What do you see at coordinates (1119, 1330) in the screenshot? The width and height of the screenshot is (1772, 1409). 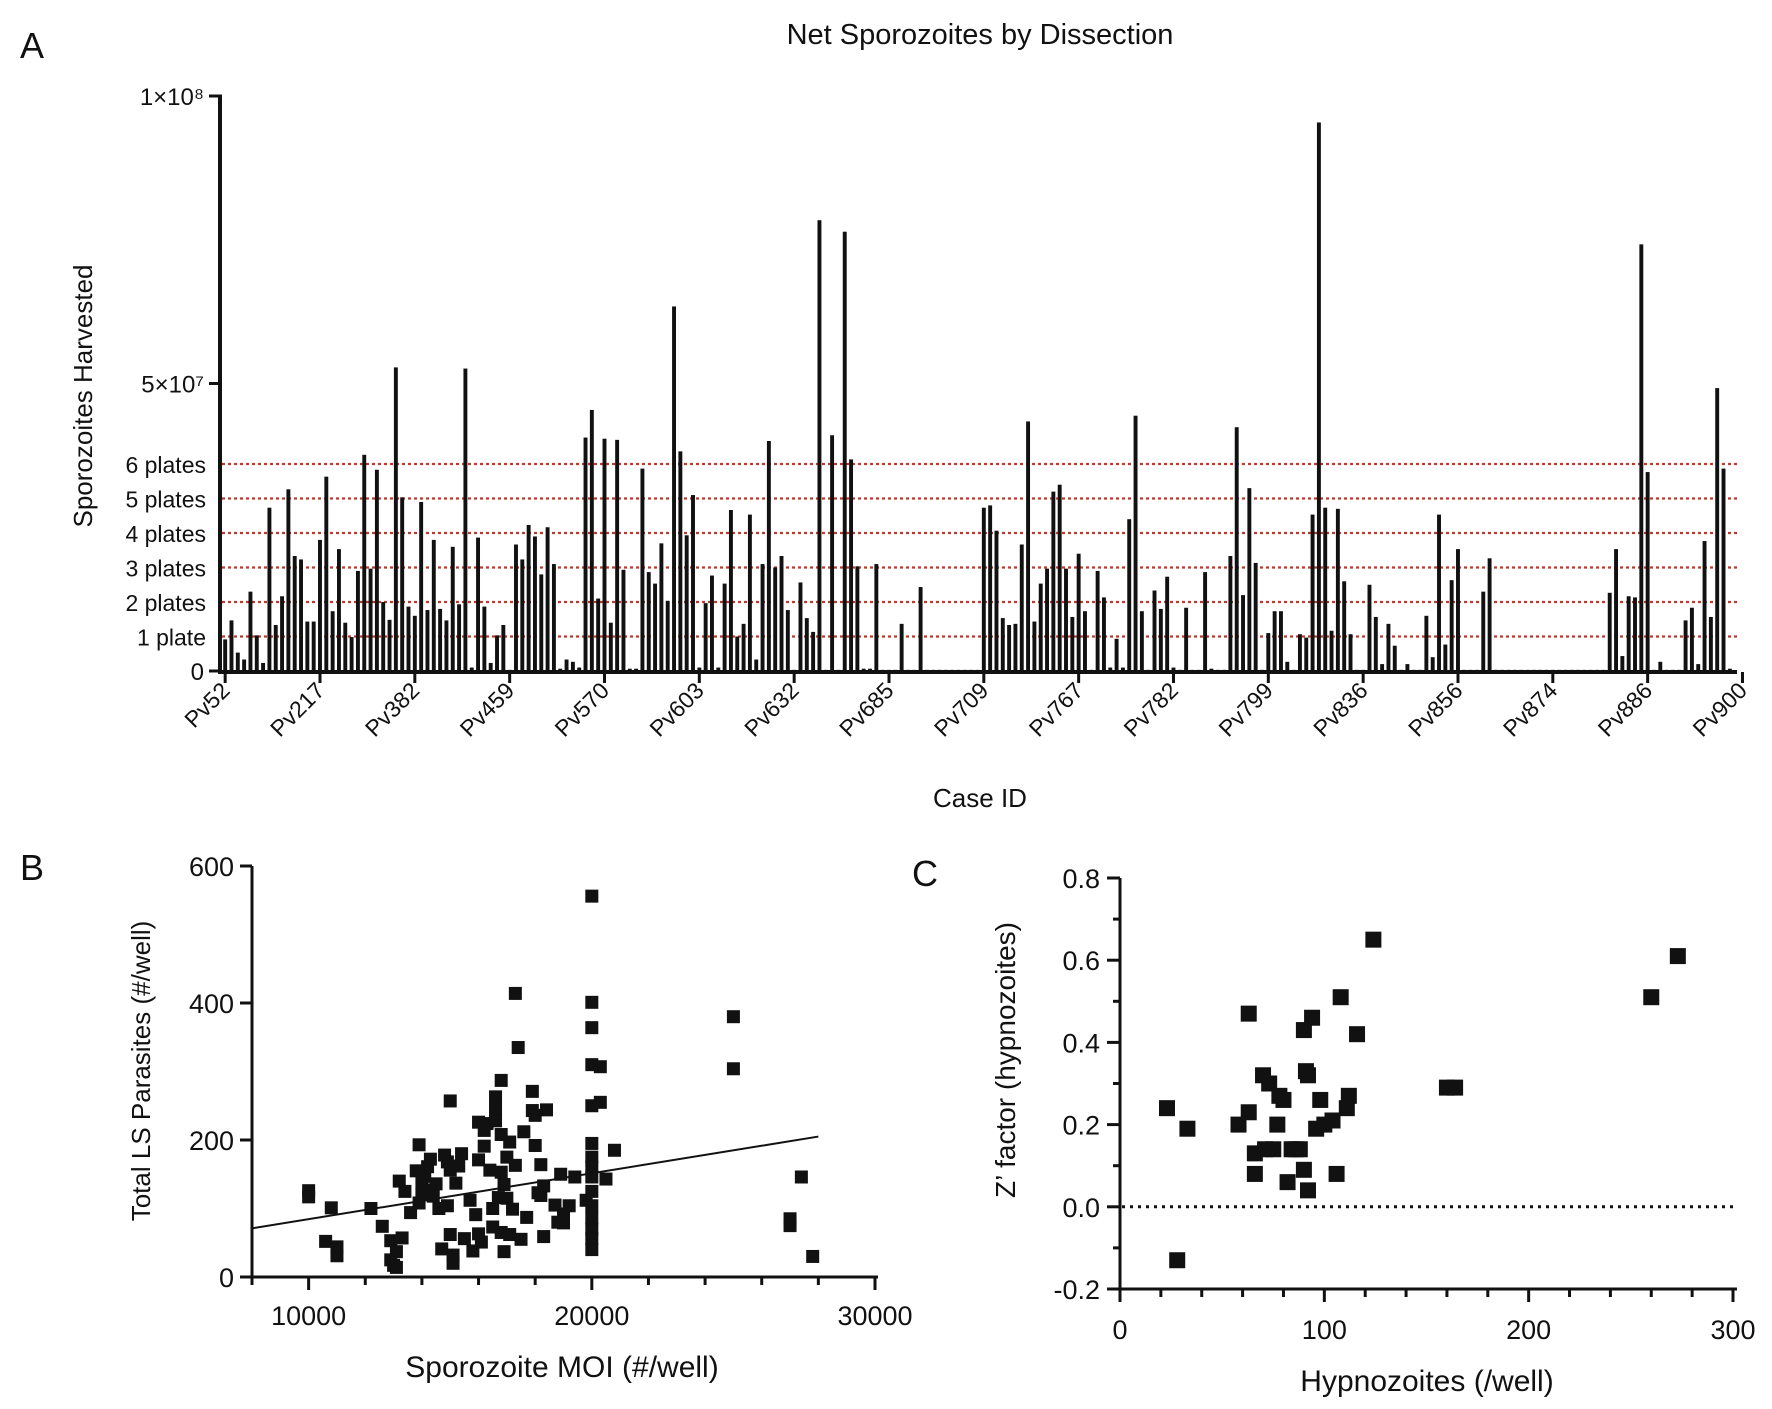 I see `x-tick-label: 0` at bounding box center [1119, 1330].